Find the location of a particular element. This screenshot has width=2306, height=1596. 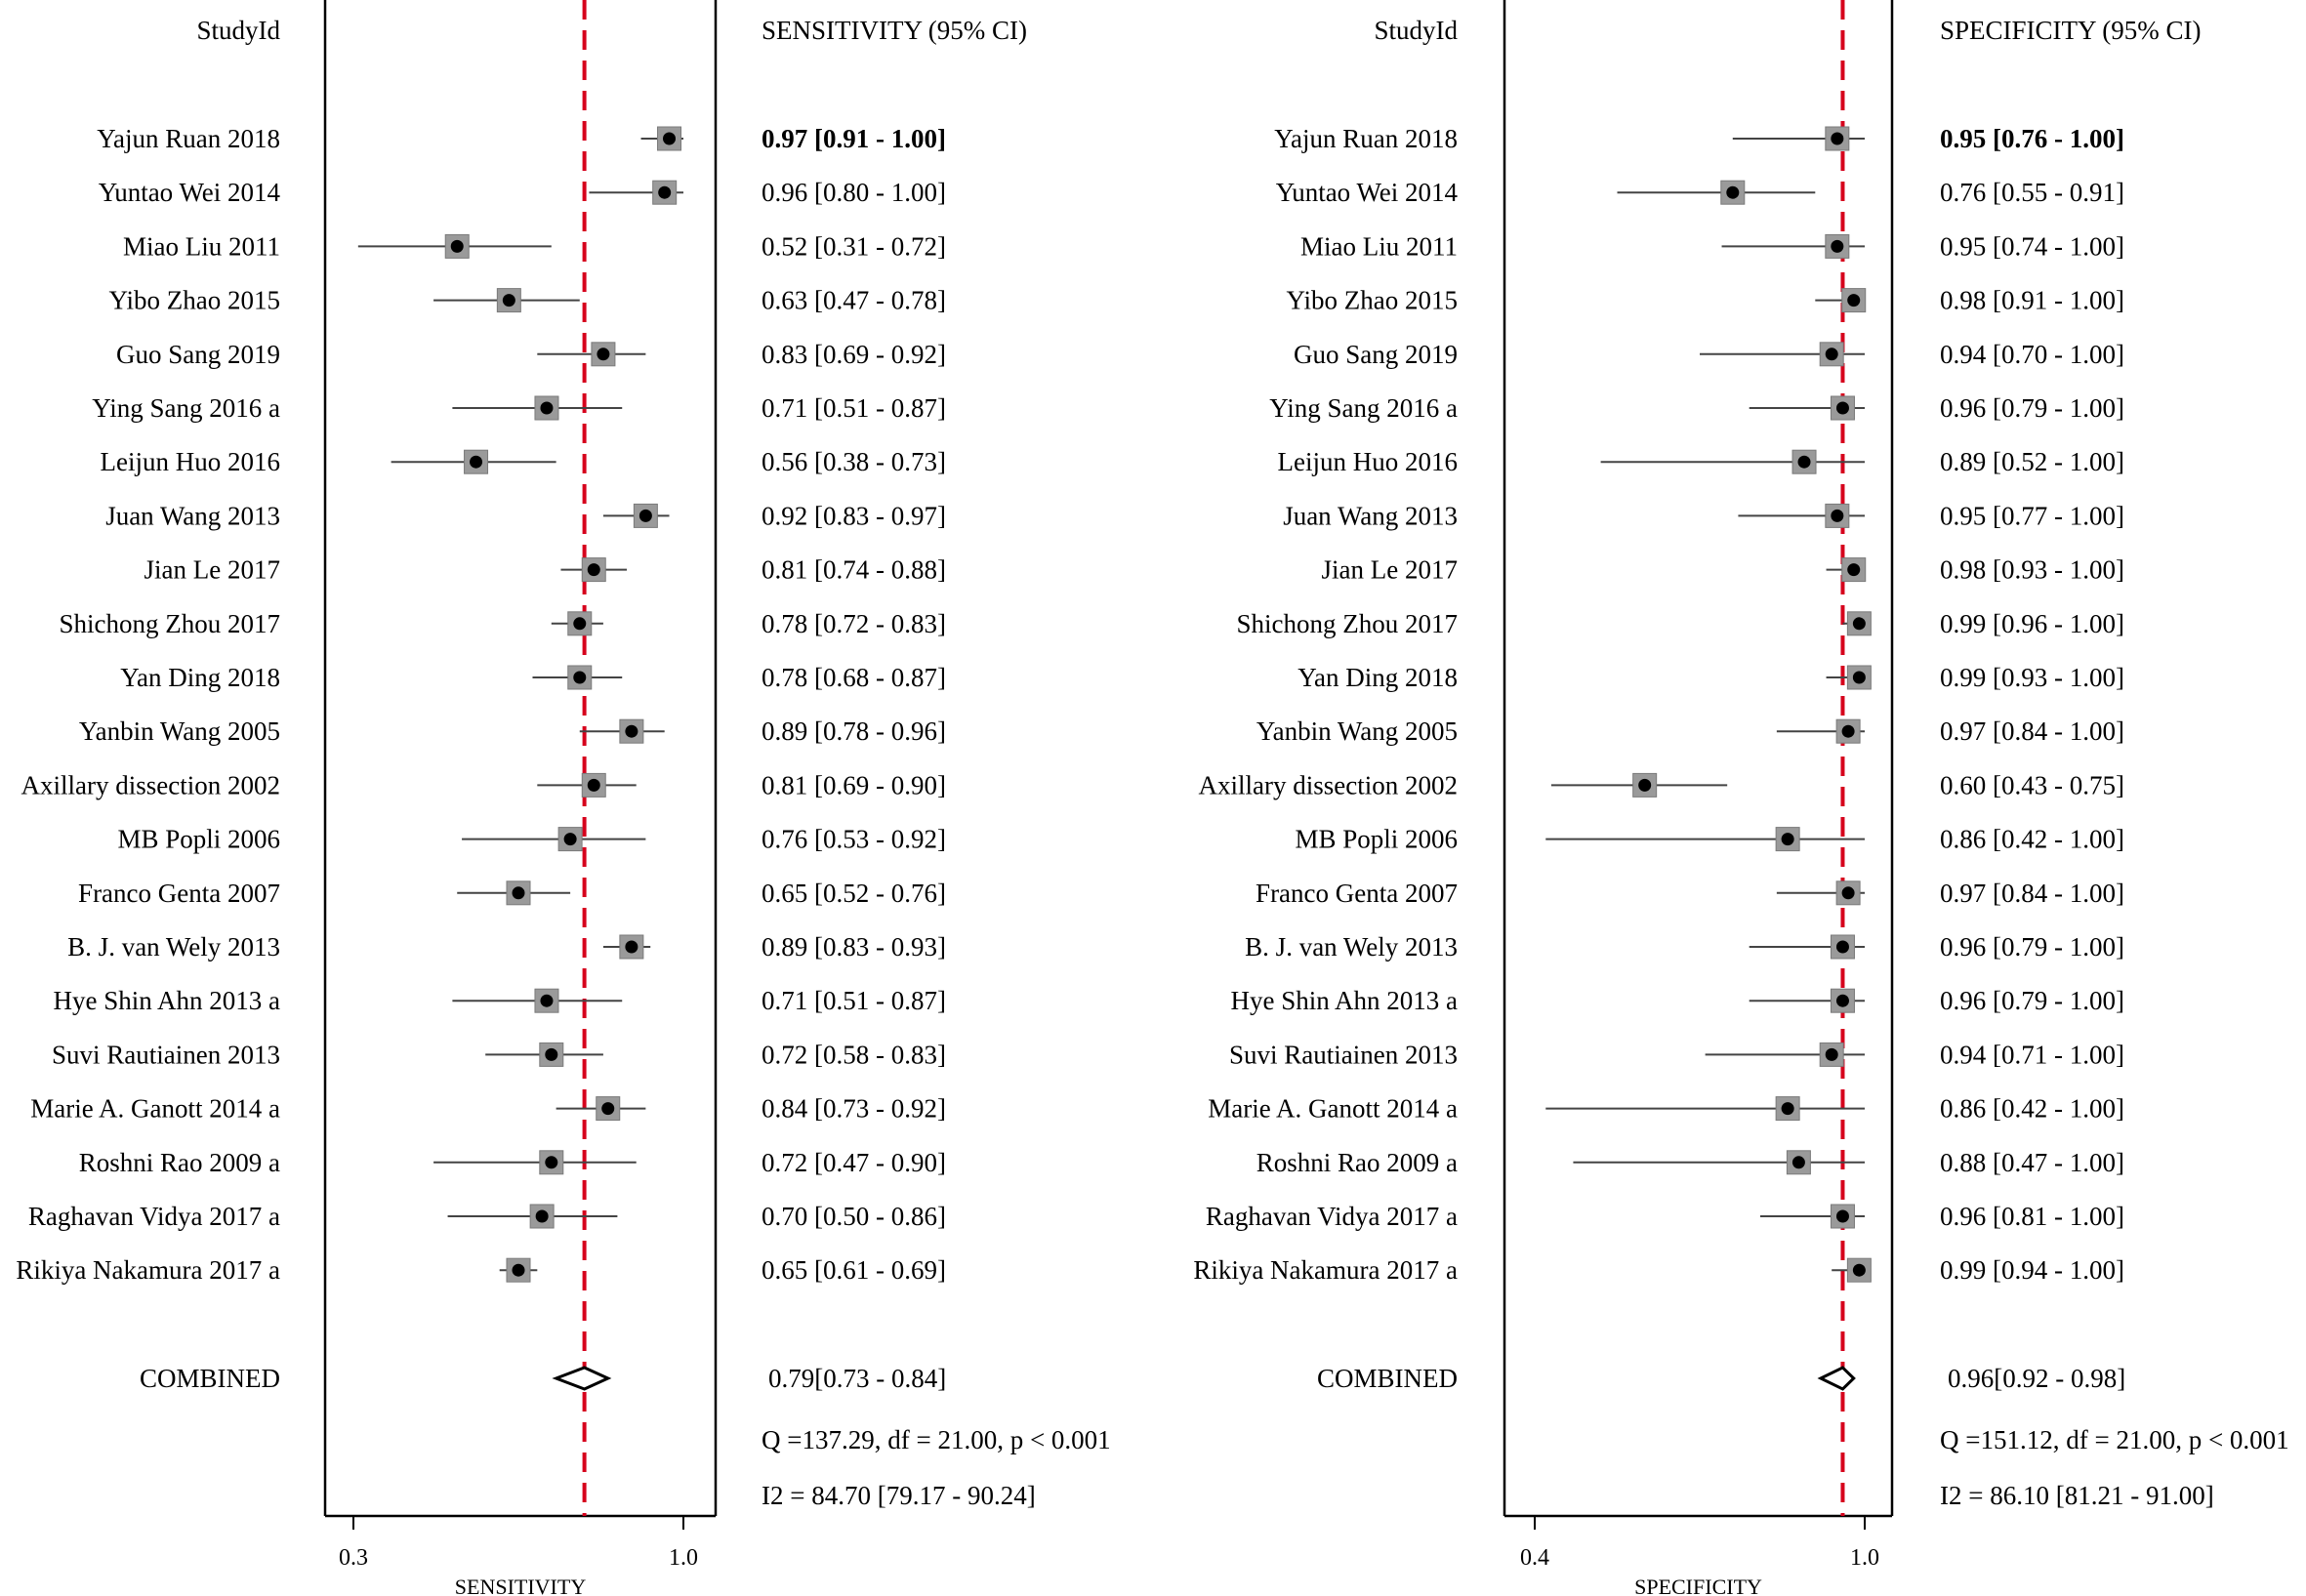

study-row: Yanbin Wang 2005 0.97 [0.84 - 1.00] is located at coordinates (1690, 731).